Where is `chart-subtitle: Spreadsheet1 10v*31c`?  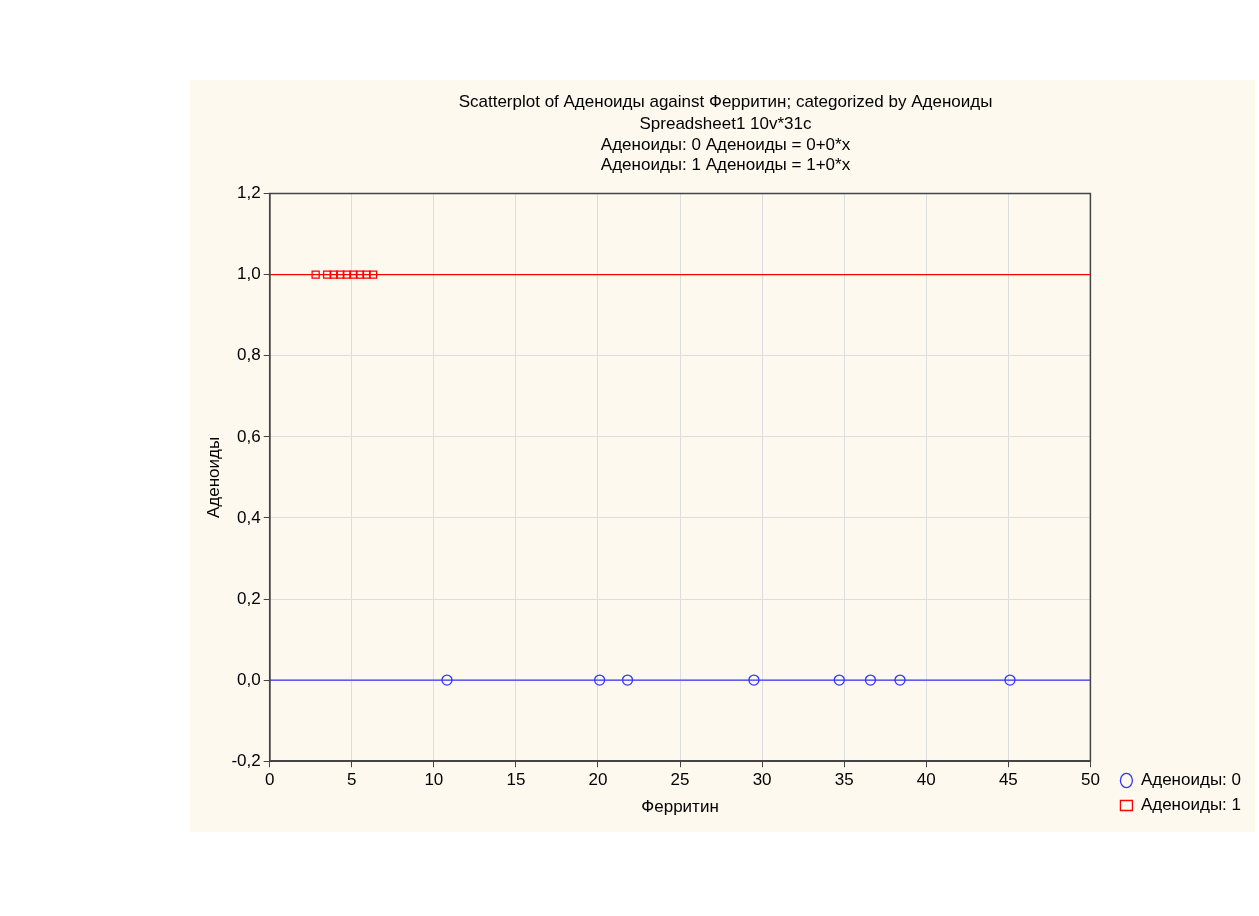 chart-subtitle: Spreadsheet1 10v*31c is located at coordinates (725, 124).